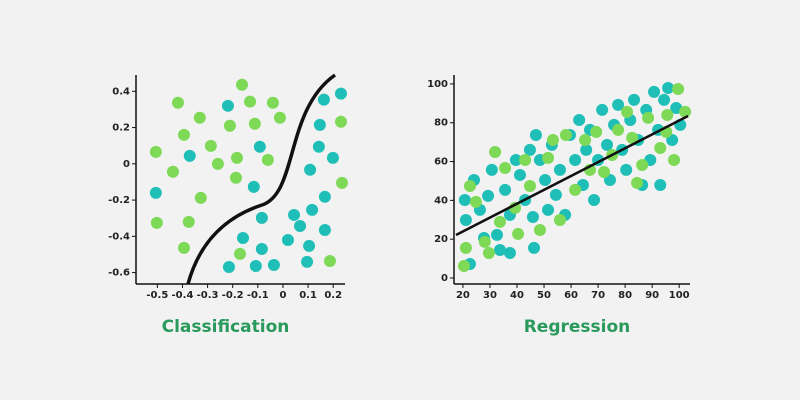 This screenshot has height=400, width=800. Describe the element at coordinates (490, 295) in the screenshot. I see `x-tick-label: 30` at that location.